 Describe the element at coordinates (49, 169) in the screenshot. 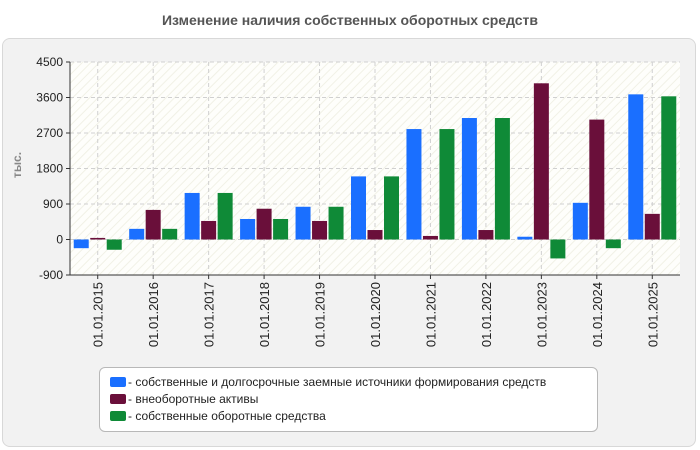

I see `y-tick-label: 1800` at that location.